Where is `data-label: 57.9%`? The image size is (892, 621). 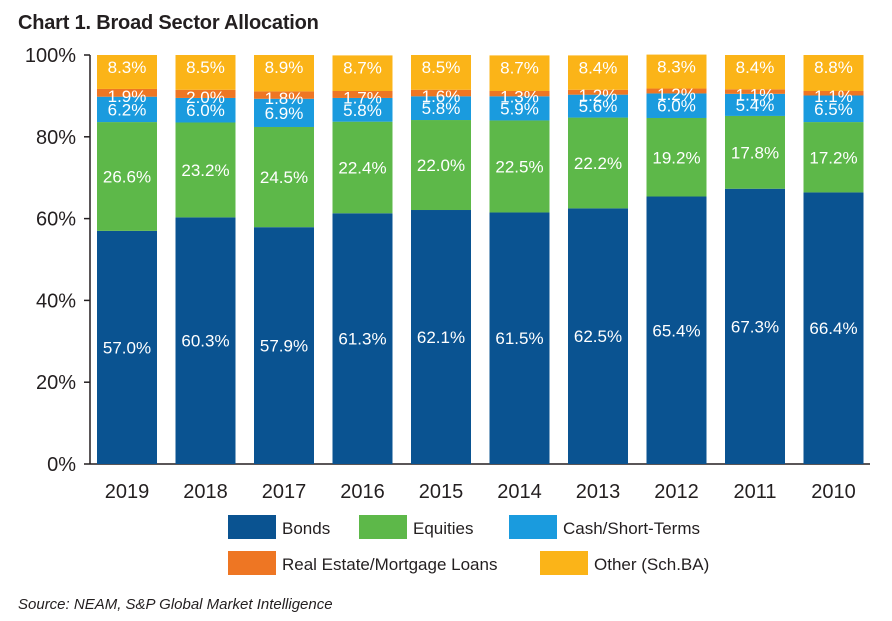 data-label: 57.9% is located at coordinates (284, 346).